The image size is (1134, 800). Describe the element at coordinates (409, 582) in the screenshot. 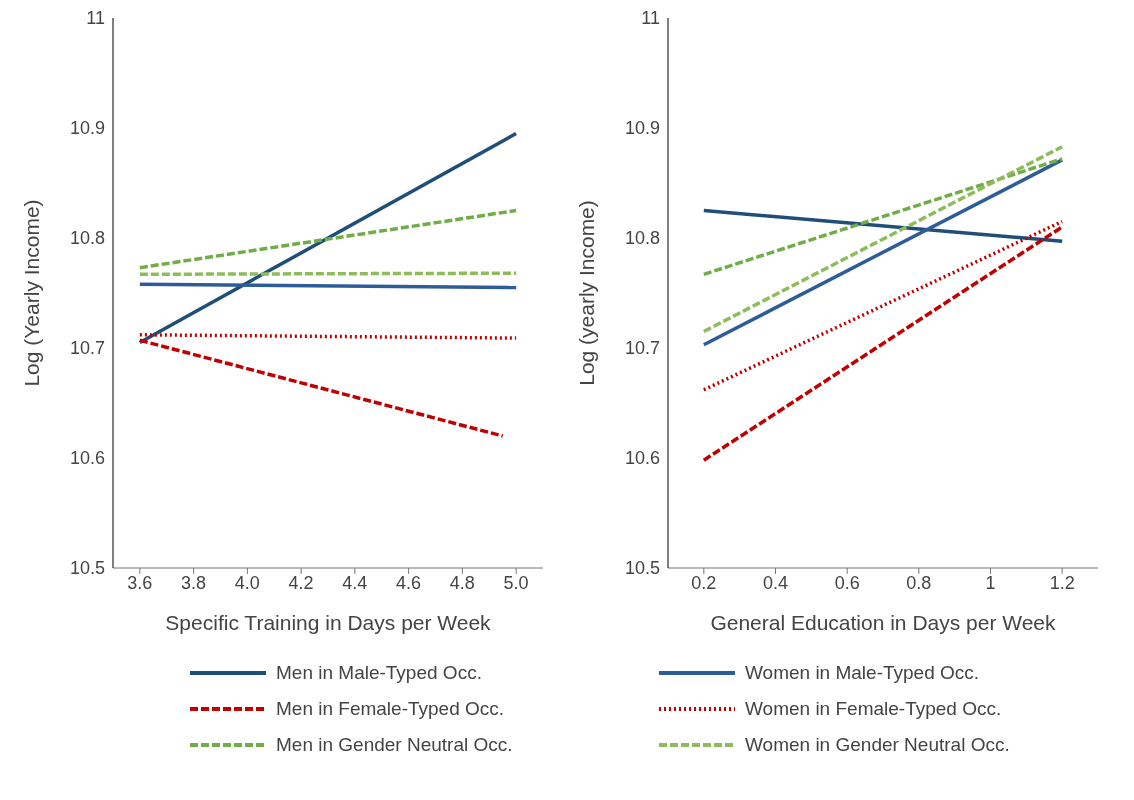

I see `x-tick-label: 4.6` at that location.